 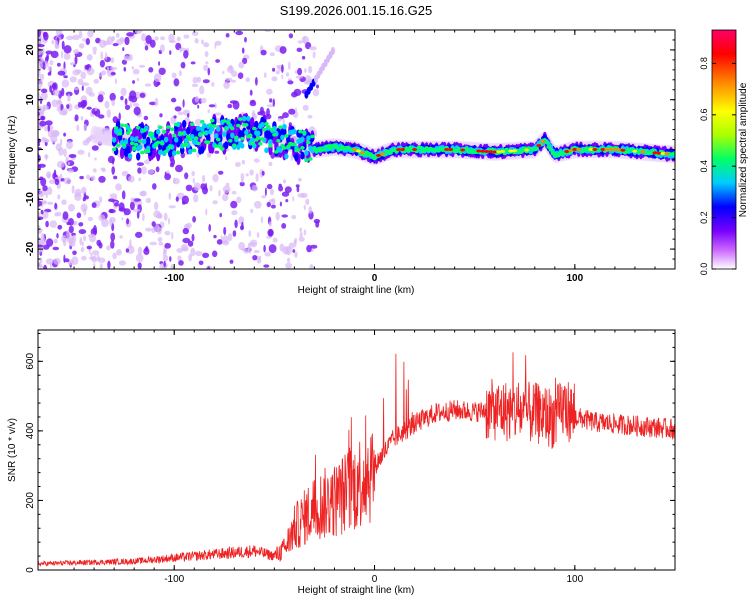 What do you see at coordinates (174, 278) in the screenshot?
I see `x-tick-label: -100` at bounding box center [174, 278].